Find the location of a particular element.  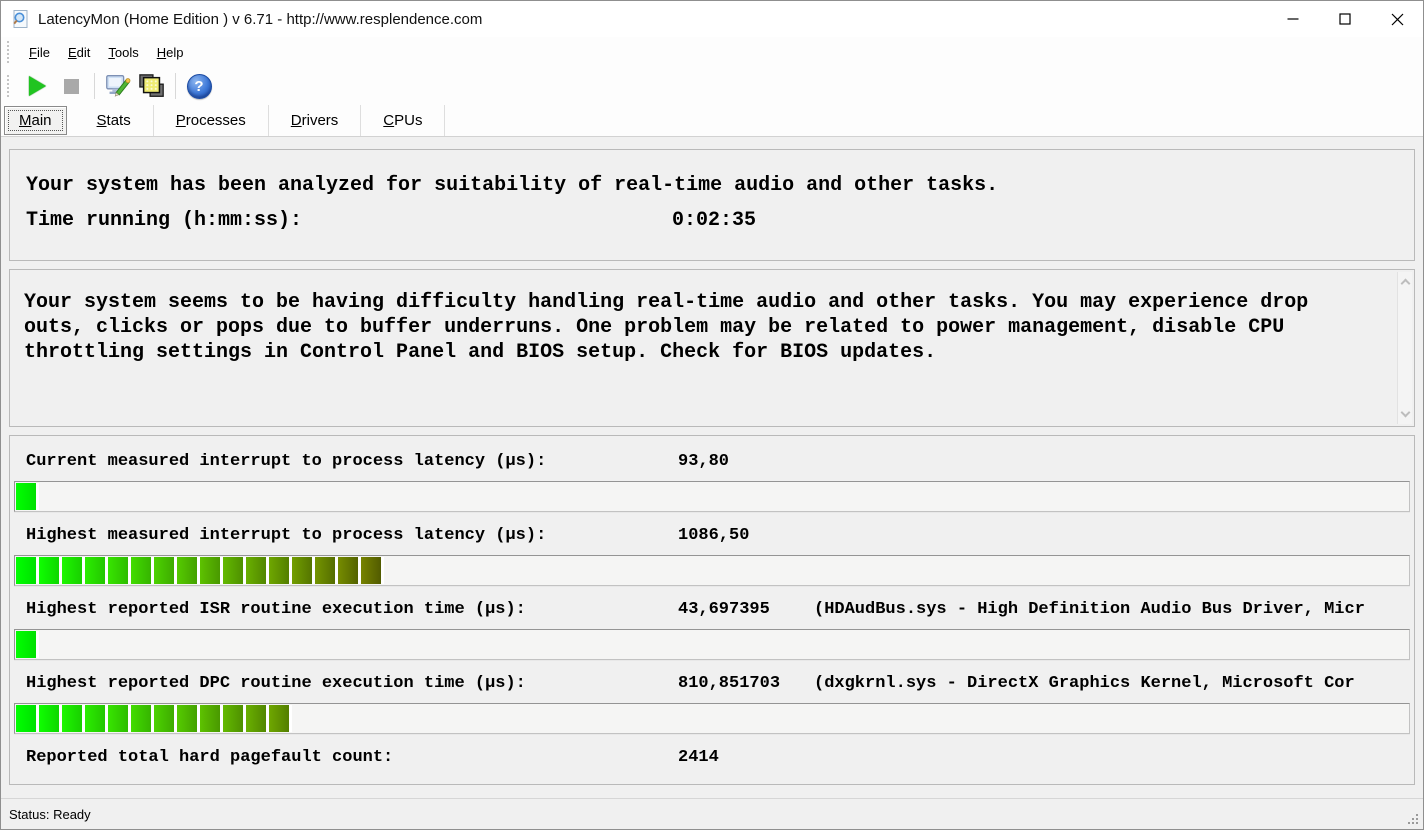

help-button: ? is located at coordinates (199, 86).